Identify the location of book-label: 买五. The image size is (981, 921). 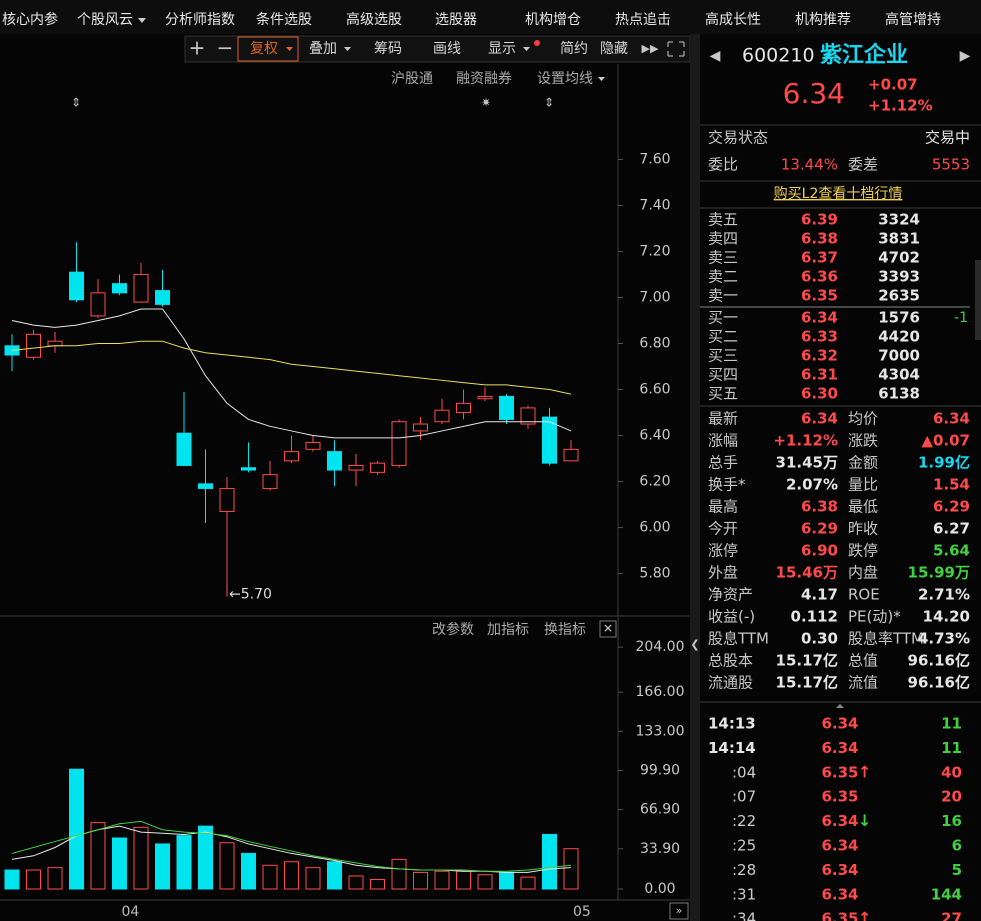
(723, 394).